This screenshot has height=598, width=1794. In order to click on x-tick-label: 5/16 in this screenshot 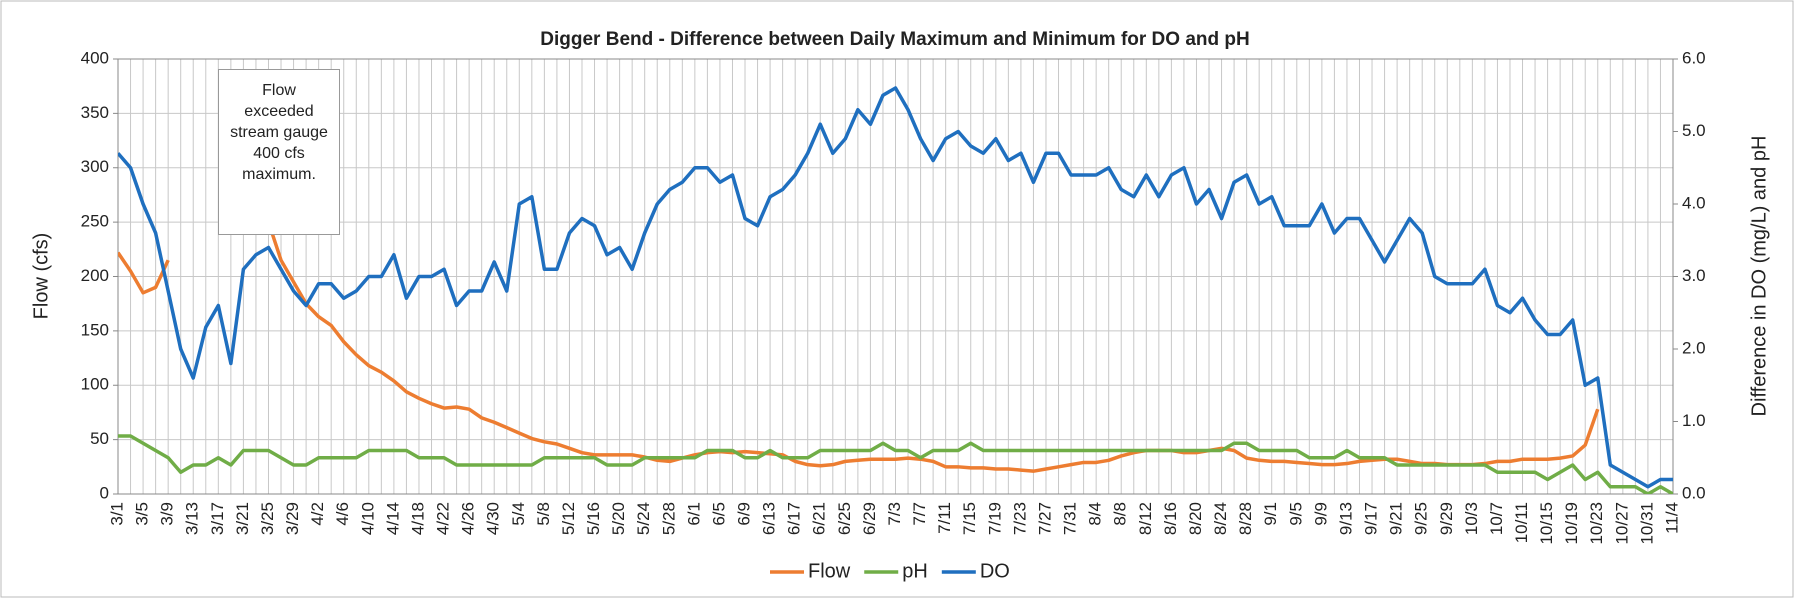, I will do `click(593, 518)`.